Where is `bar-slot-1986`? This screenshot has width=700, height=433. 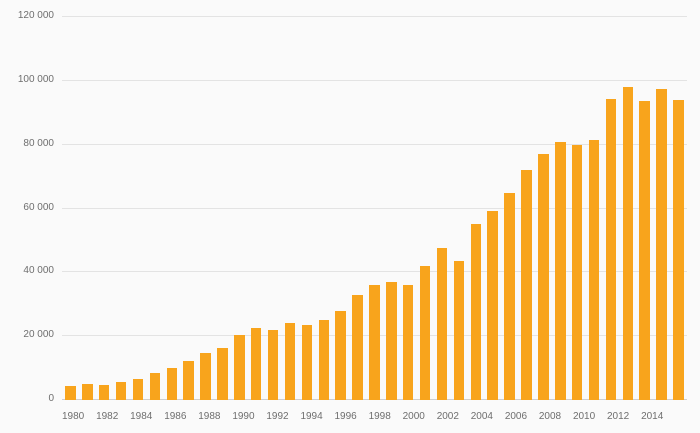 bar-slot-1986 is located at coordinates (171, 208).